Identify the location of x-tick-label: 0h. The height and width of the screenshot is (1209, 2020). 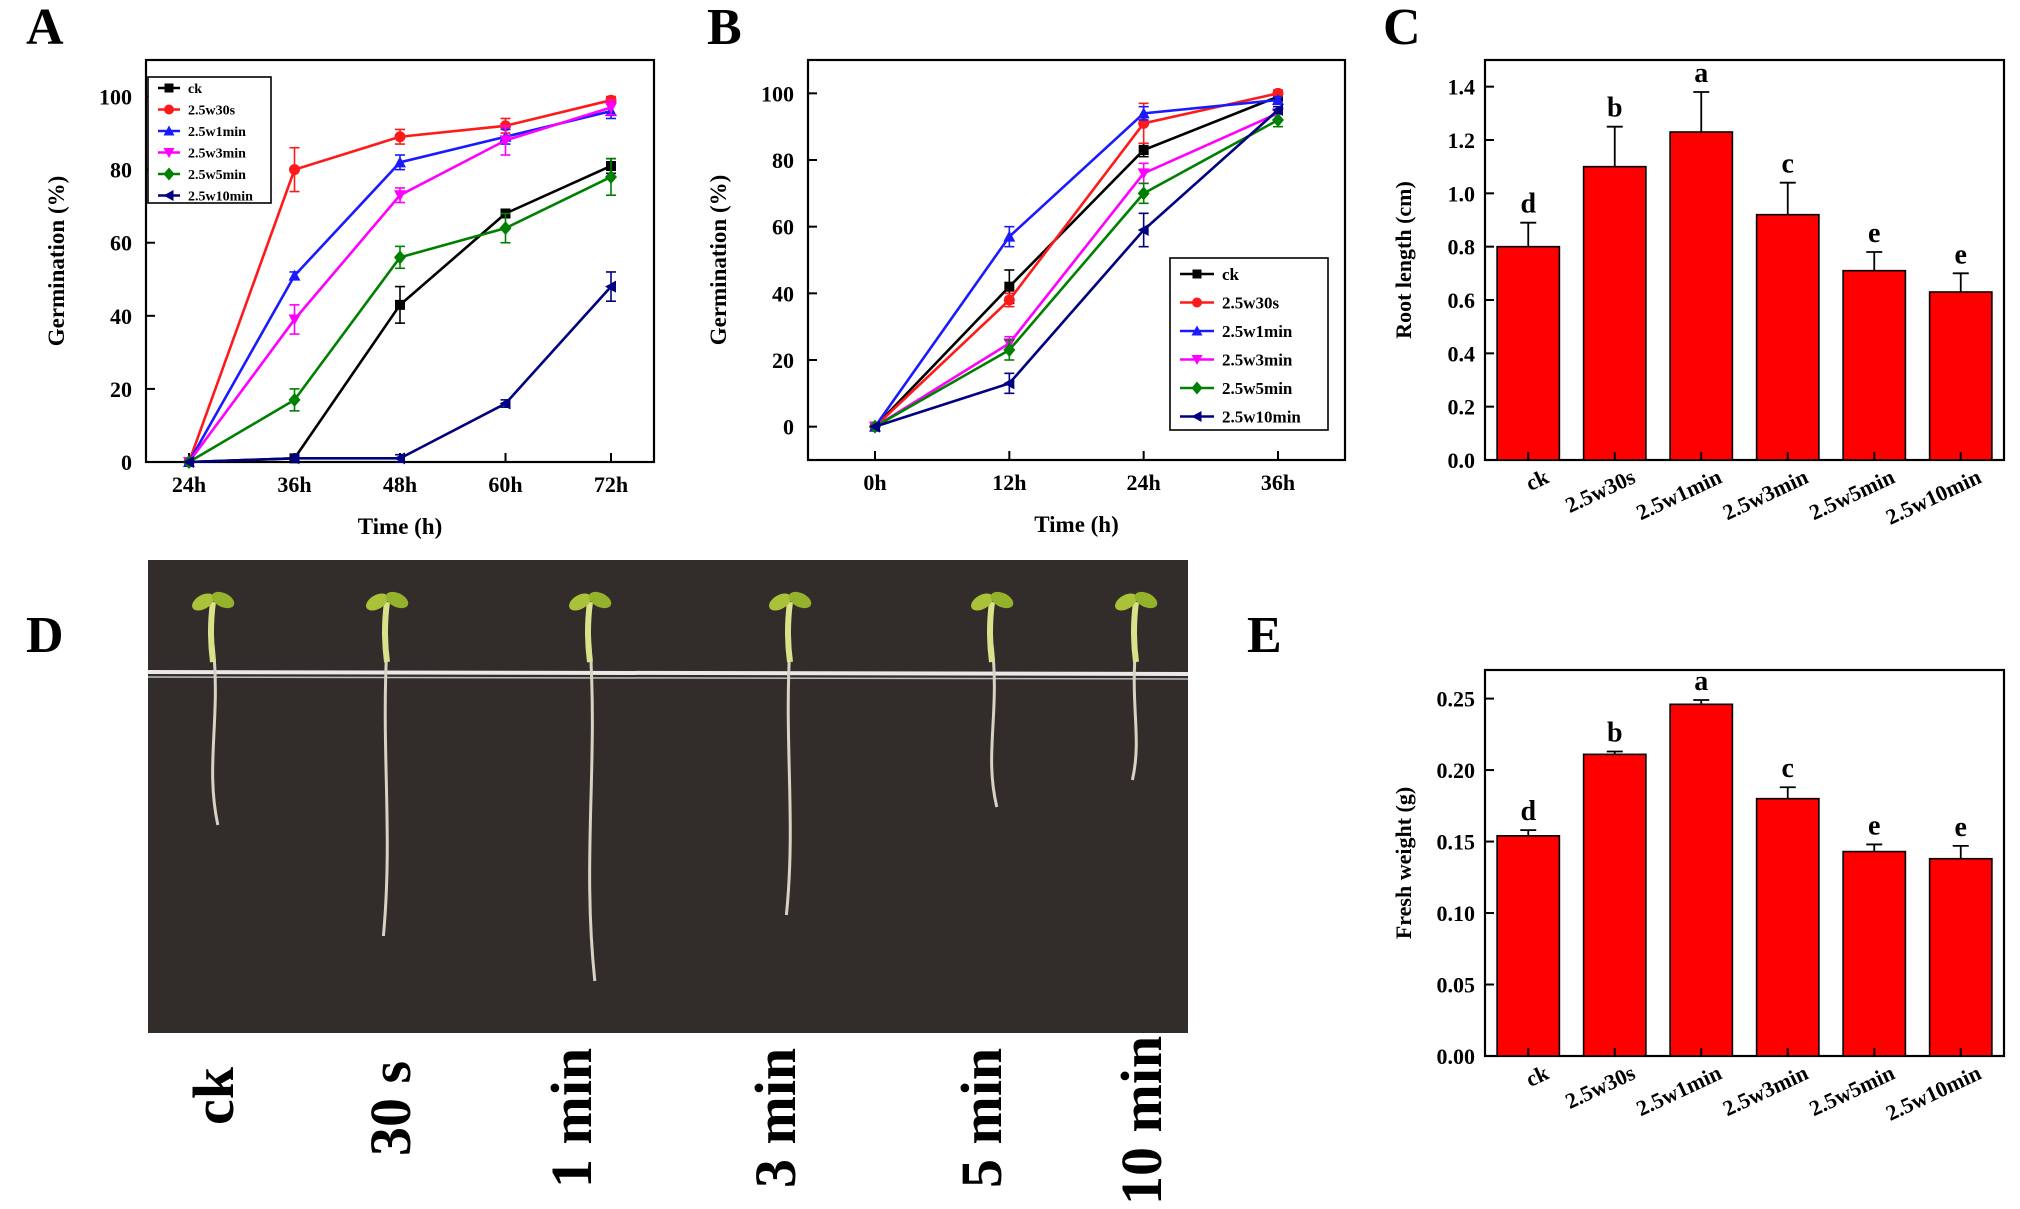
(874, 482).